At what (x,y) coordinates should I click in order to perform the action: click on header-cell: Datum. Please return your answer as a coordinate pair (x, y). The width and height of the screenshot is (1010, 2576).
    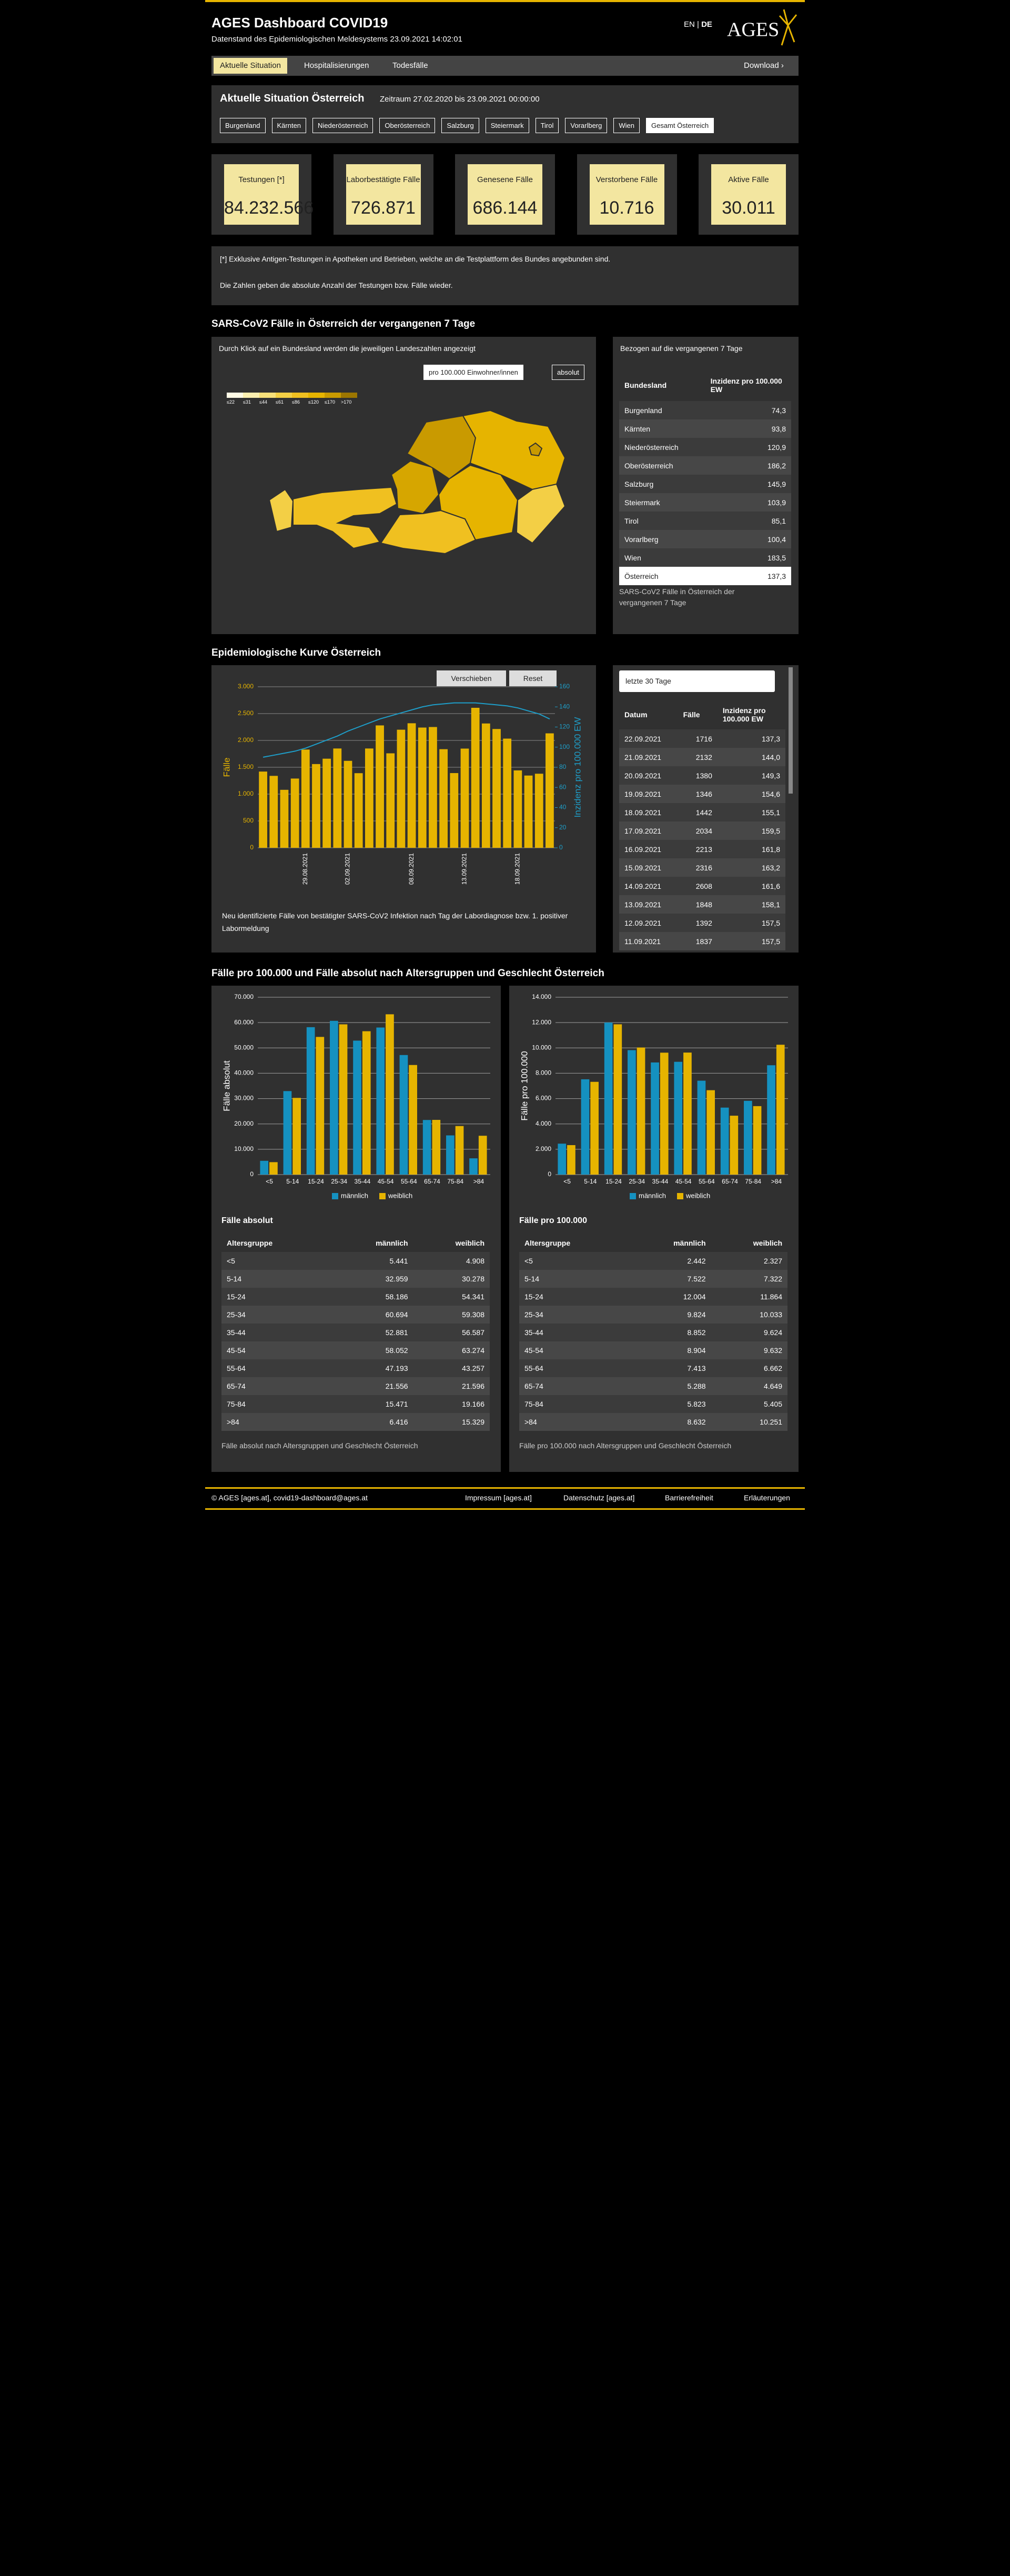
    Looking at the image, I should click on (636, 715).